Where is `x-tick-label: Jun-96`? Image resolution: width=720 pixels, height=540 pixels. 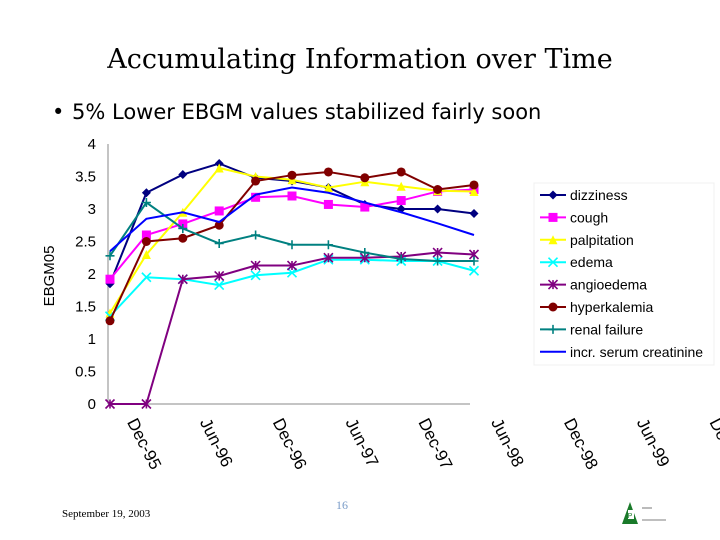
x-tick-label: Jun-96 is located at coordinates (216, 442).